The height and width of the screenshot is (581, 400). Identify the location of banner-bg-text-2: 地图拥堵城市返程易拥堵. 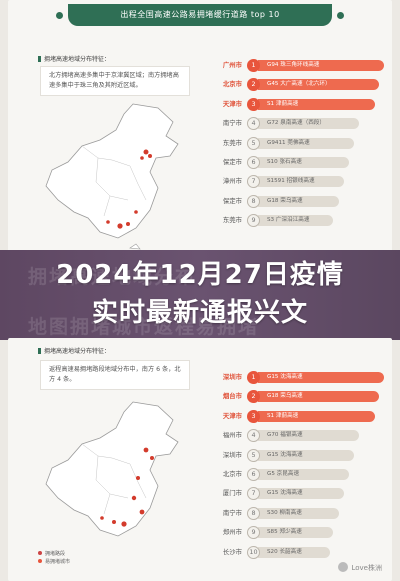
(144, 327).